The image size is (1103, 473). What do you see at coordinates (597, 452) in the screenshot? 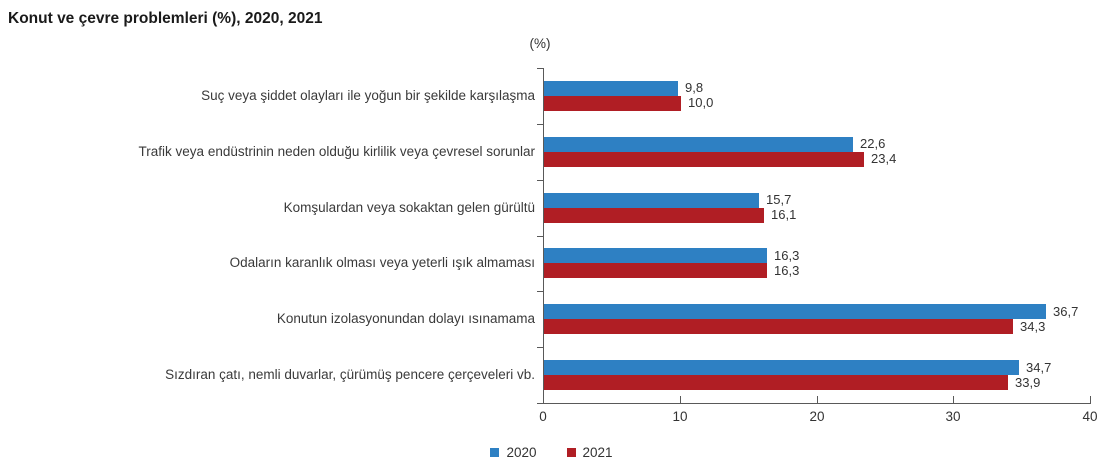
I see `legend-label-2021: 2021` at bounding box center [597, 452].